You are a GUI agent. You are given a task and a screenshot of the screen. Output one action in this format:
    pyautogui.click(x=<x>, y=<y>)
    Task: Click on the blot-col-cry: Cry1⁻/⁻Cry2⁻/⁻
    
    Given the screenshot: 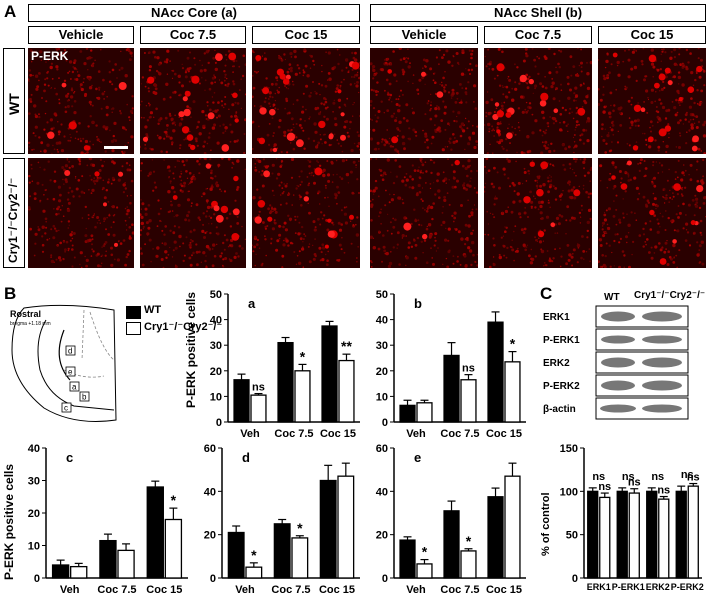 What is the action you would take?
    pyautogui.click(x=670, y=295)
    